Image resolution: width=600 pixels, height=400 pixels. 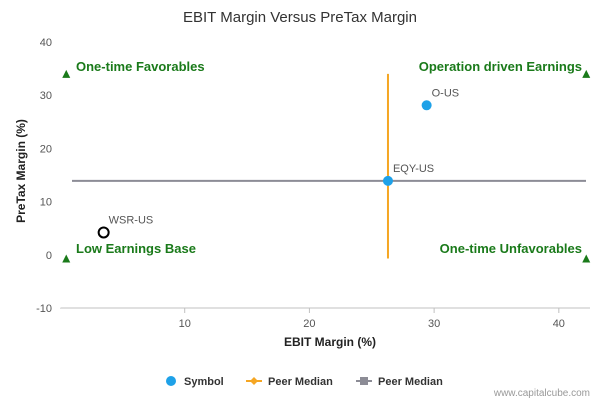 What do you see at coordinates (410, 382) in the screenshot?
I see `legend-label-peer-median-2: Peer Median` at bounding box center [410, 382].